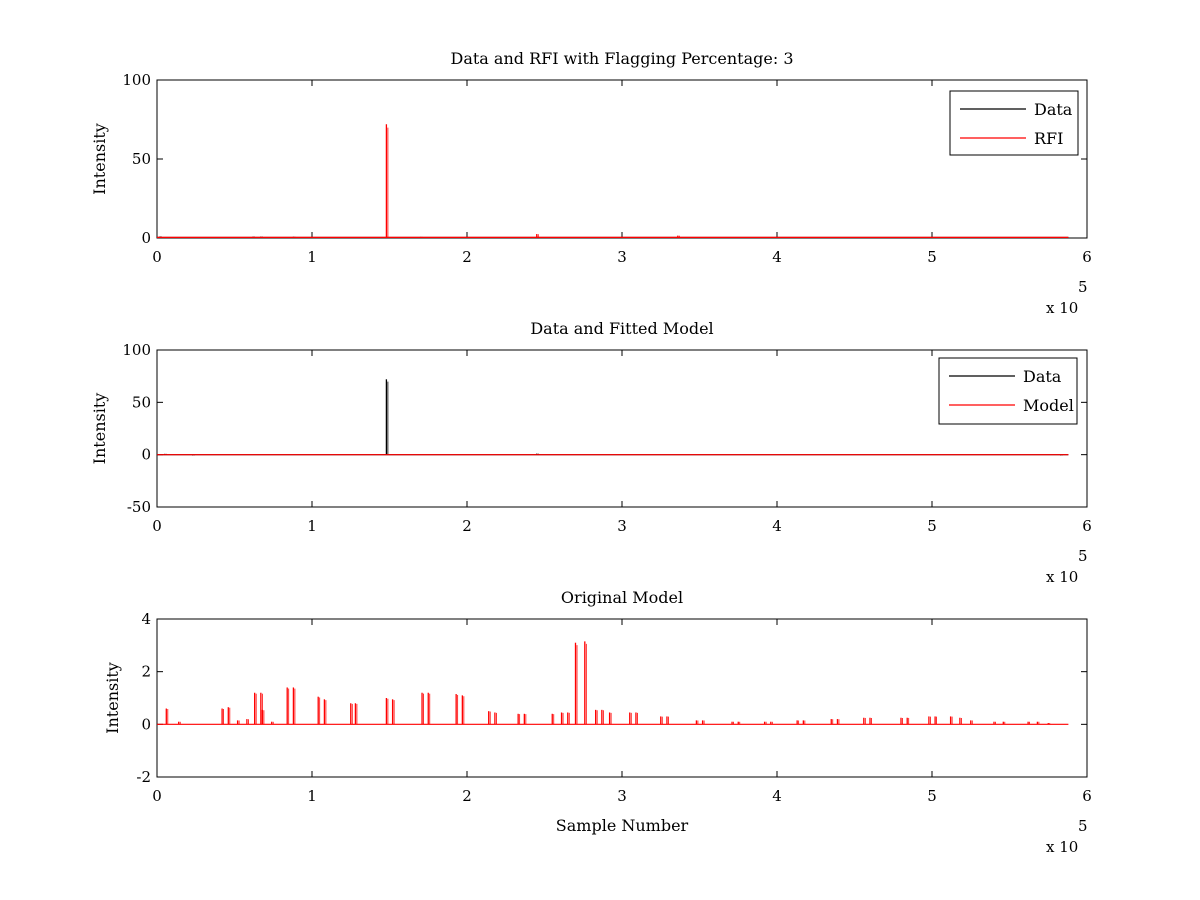  I want to click on series-model, so click(613, 683).